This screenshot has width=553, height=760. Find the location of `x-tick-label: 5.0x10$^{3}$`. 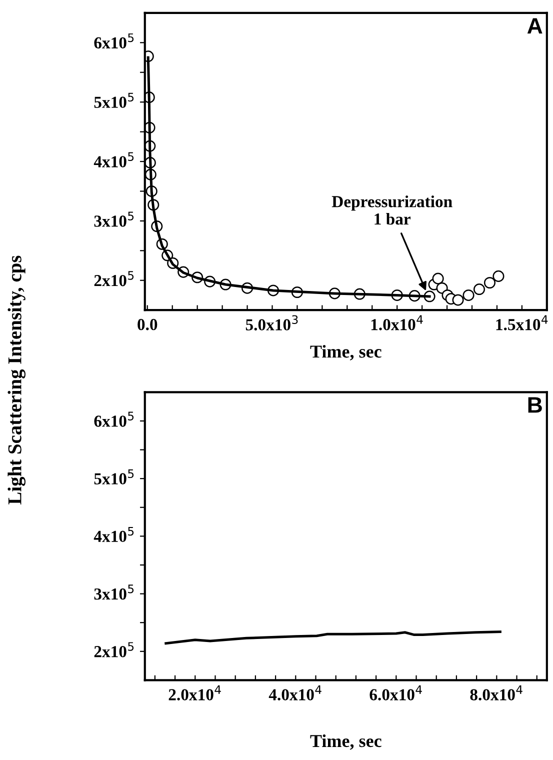

x-tick-label: 5.0x10$^{3}$ is located at coordinates (272, 322).